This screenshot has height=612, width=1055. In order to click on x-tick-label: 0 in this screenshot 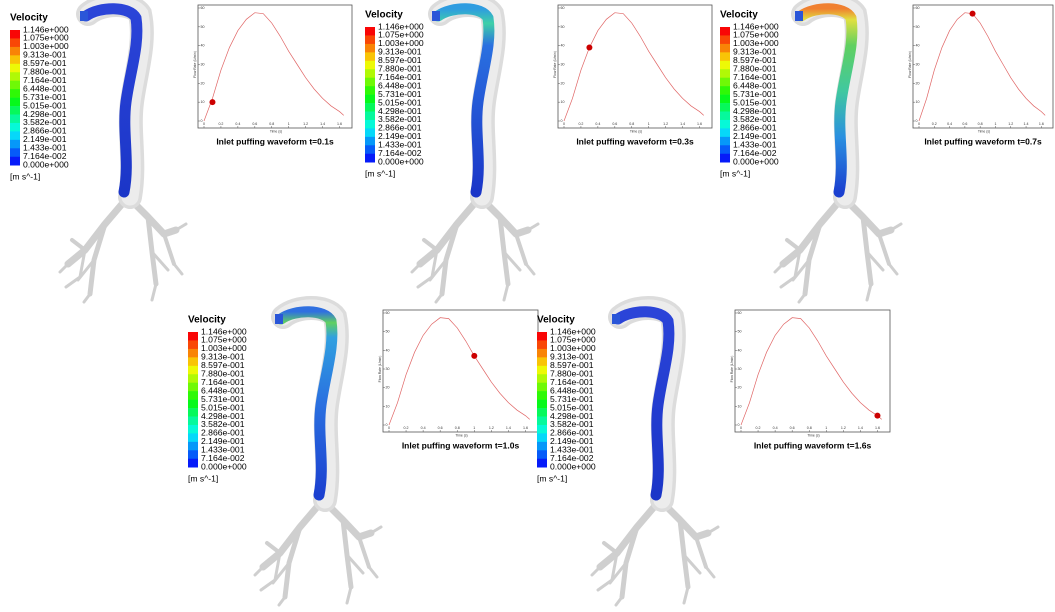, I will do `click(564, 124)`.